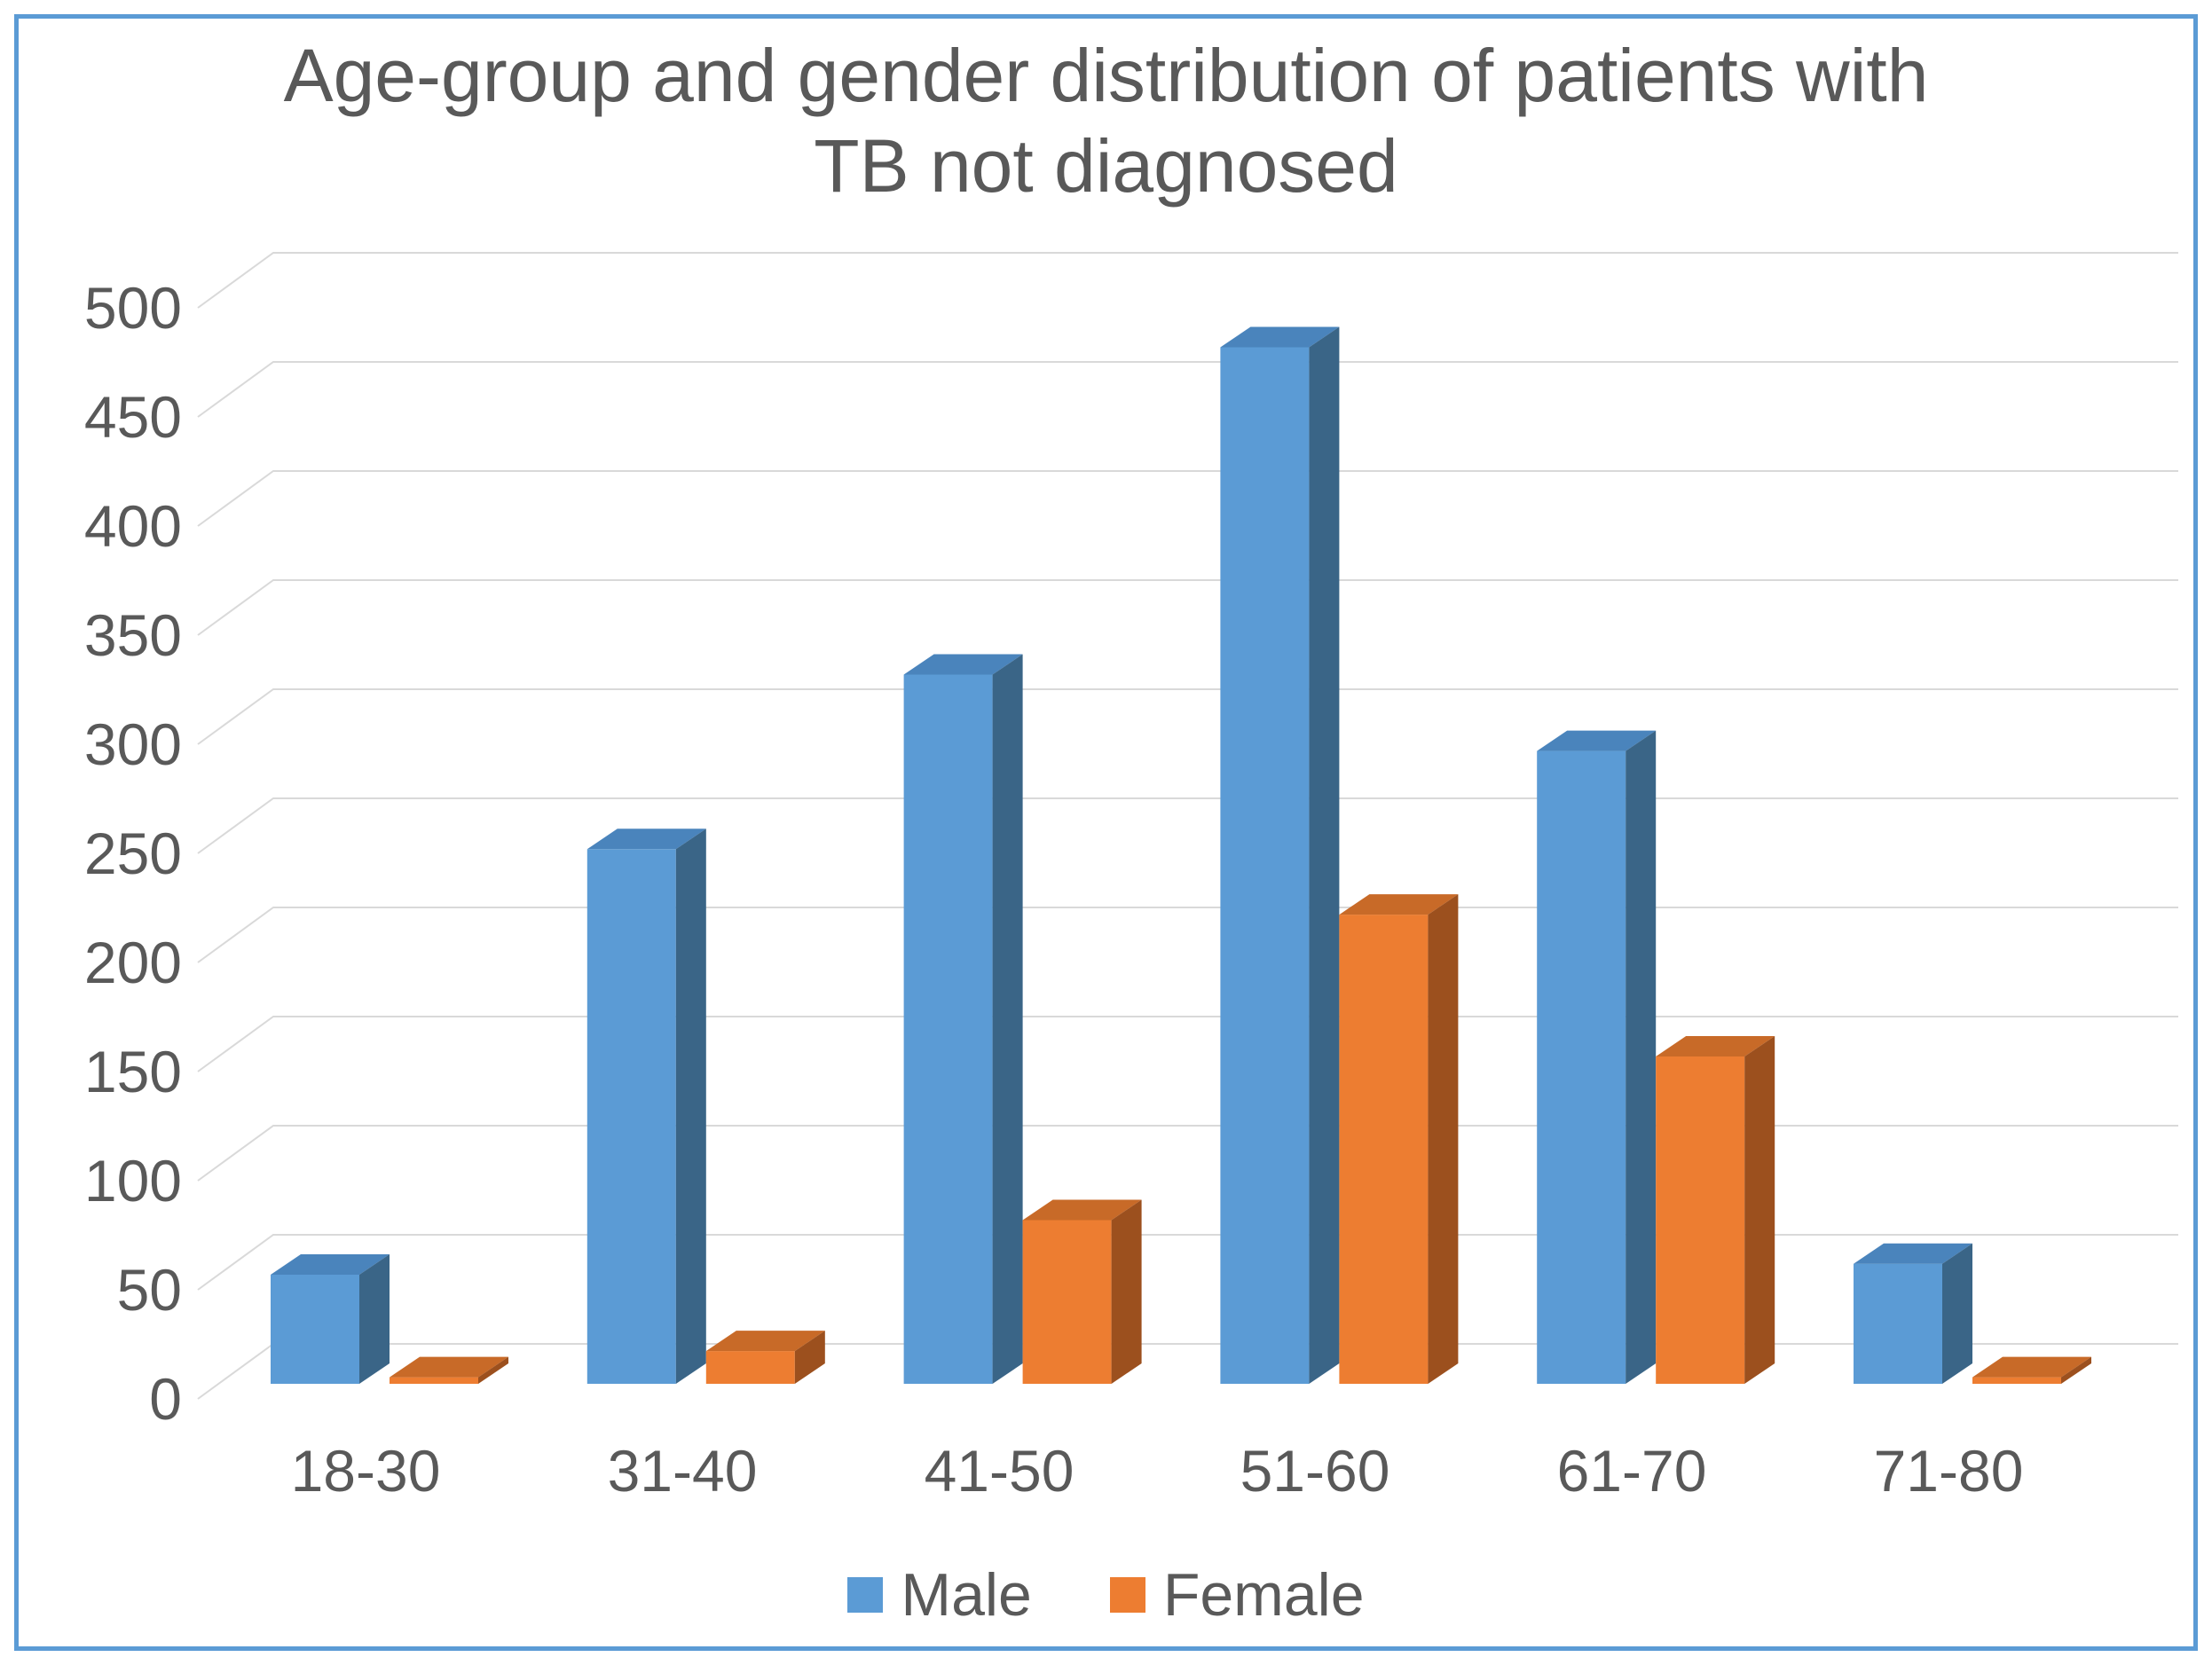 This screenshot has height=1665, width=2212. Describe the element at coordinates (1127, 1595) in the screenshot. I see `female-series-swatch-icon` at that location.